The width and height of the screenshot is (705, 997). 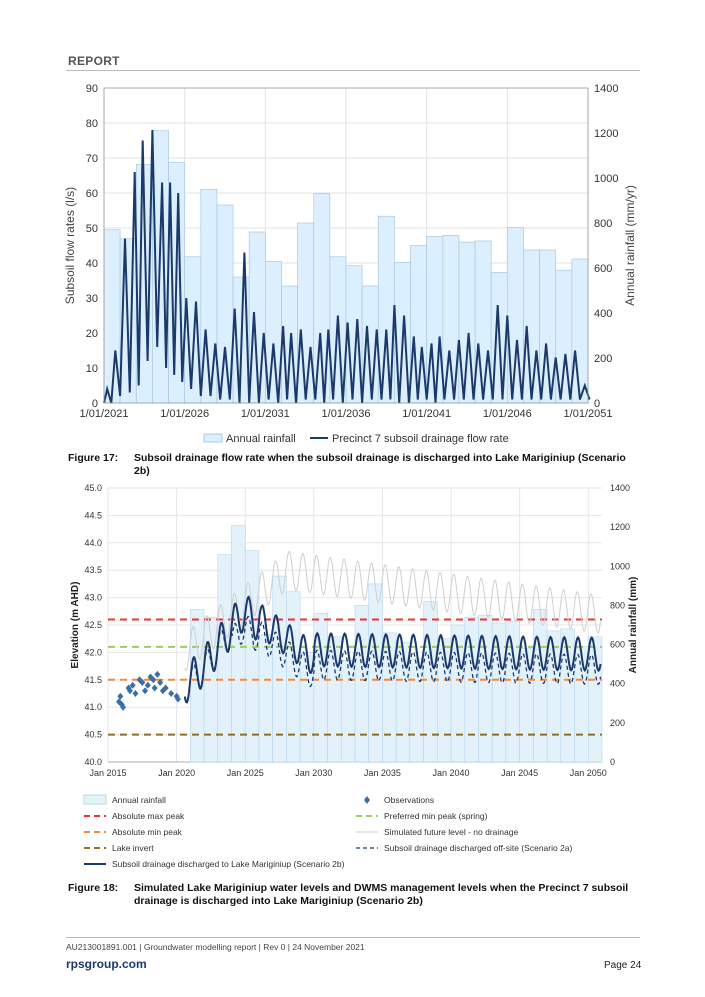 I want to click on left-tick-label: 30, so click(x=92, y=299).